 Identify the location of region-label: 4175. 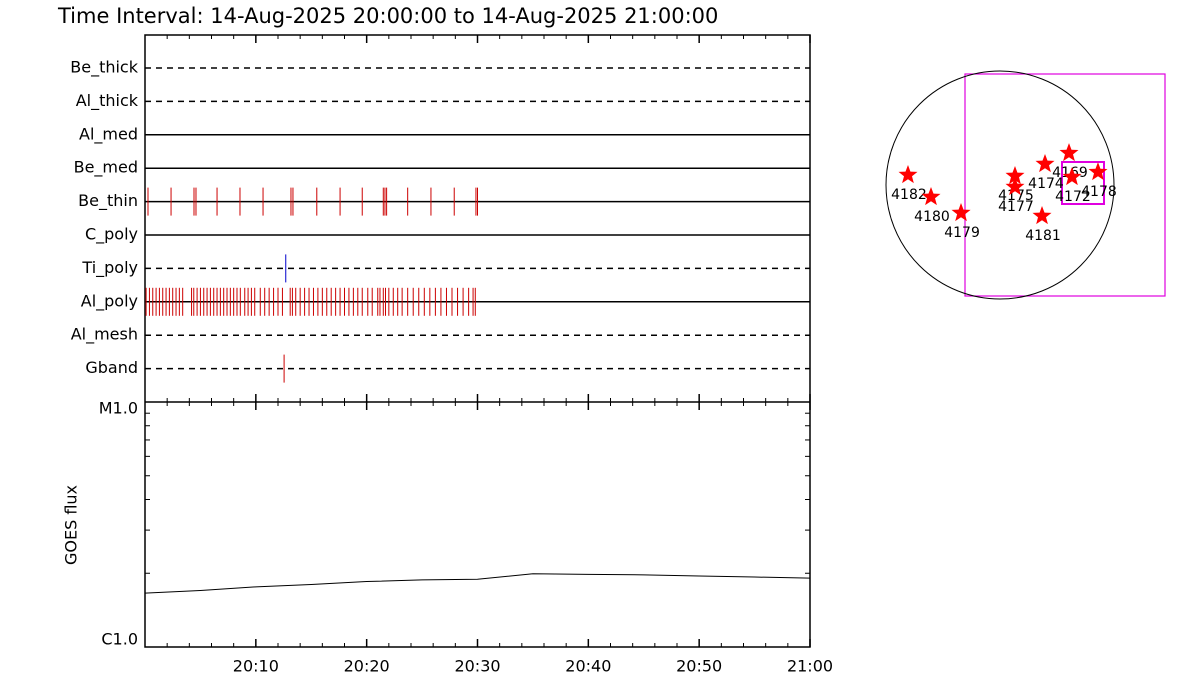
(1016, 196).